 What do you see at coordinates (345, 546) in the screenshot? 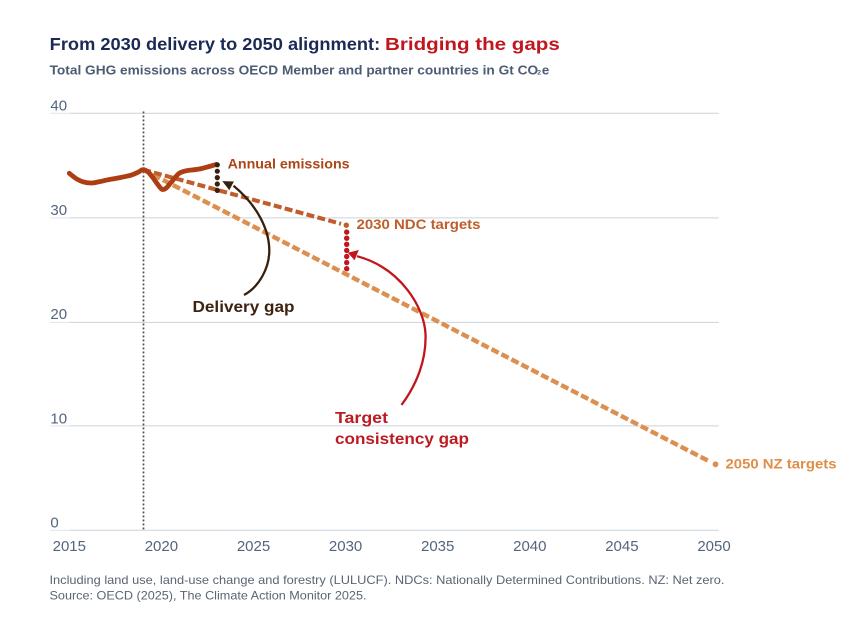
I see `svg-text: 2030` at bounding box center [345, 546].